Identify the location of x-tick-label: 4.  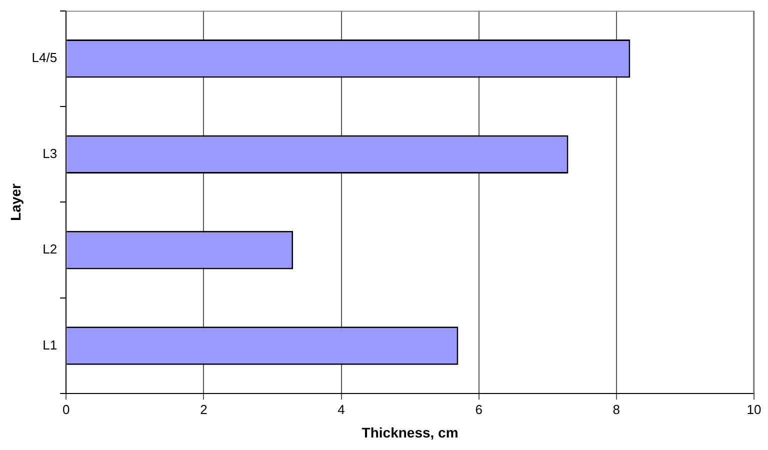
(341, 409).